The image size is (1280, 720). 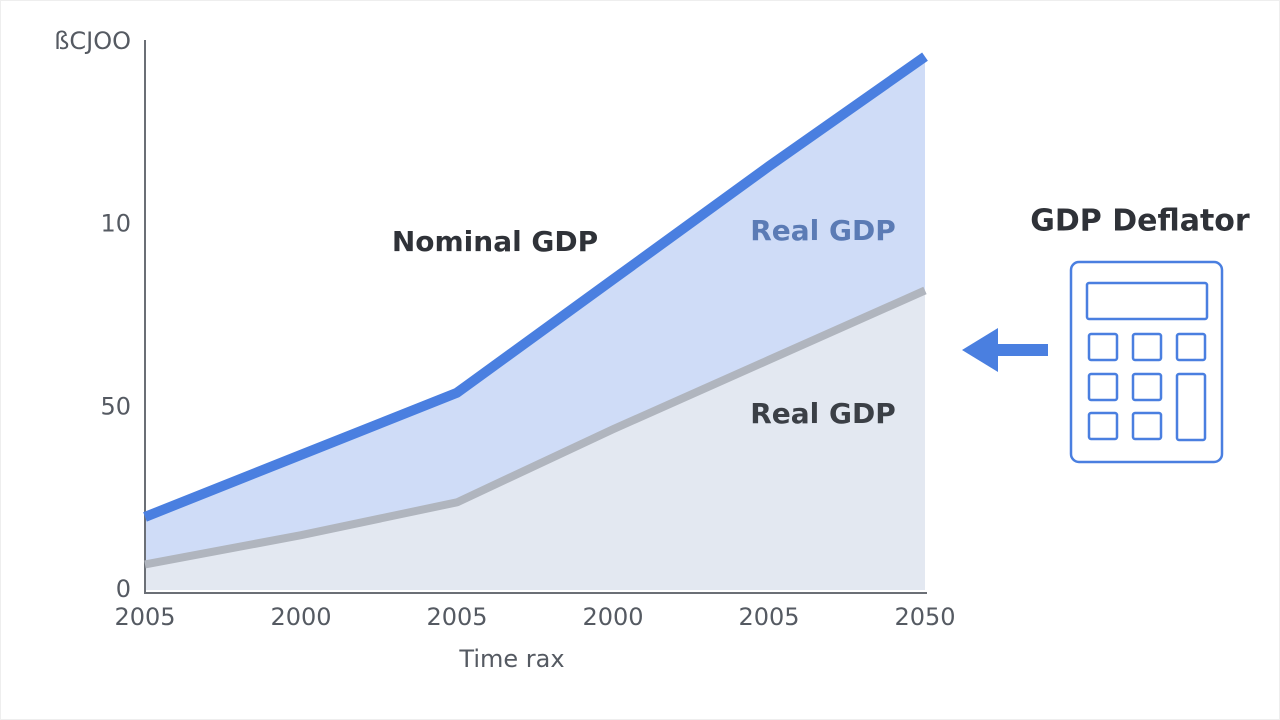 I want to click on arrow-head, so click(x=980, y=350).